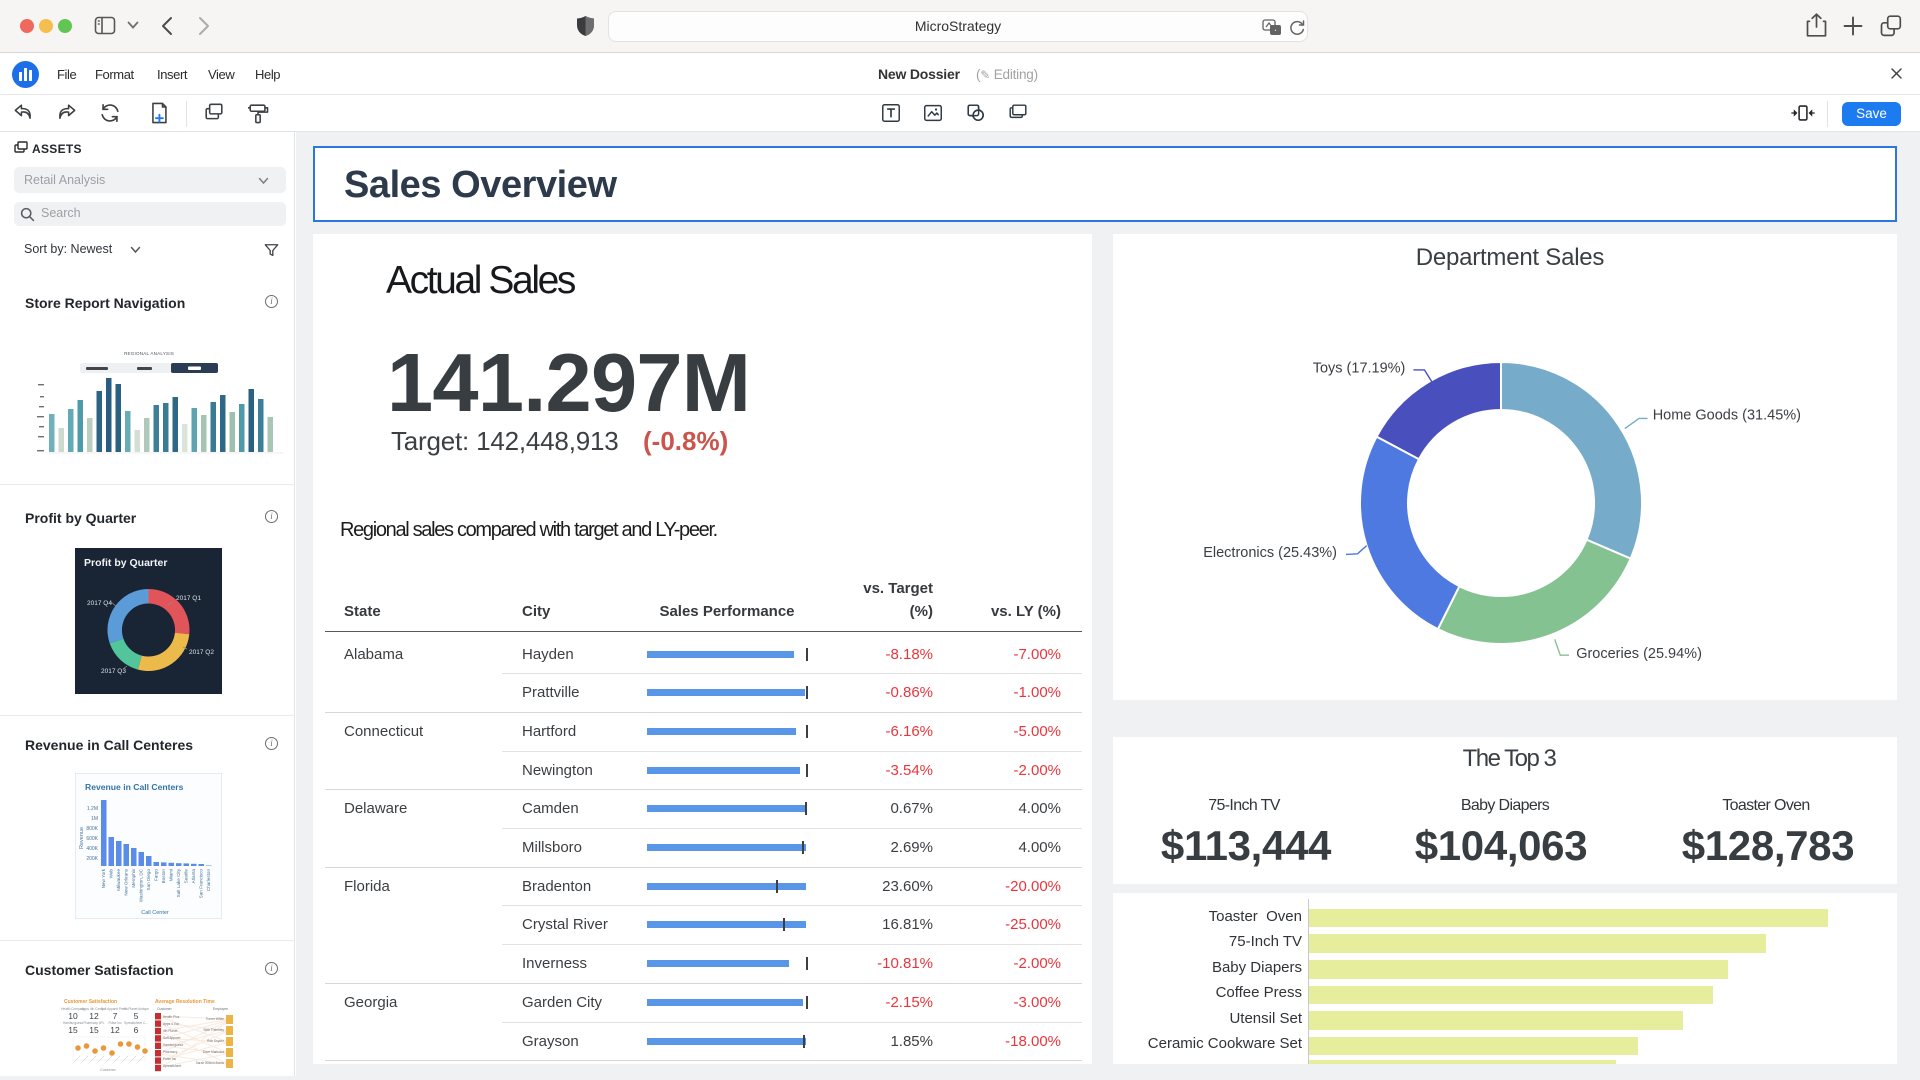 Image resolution: width=1920 pixels, height=1080 pixels. What do you see at coordinates (115, 1016) in the screenshot?
I see `svg-text: 7` at bounding box center [115, 1016].